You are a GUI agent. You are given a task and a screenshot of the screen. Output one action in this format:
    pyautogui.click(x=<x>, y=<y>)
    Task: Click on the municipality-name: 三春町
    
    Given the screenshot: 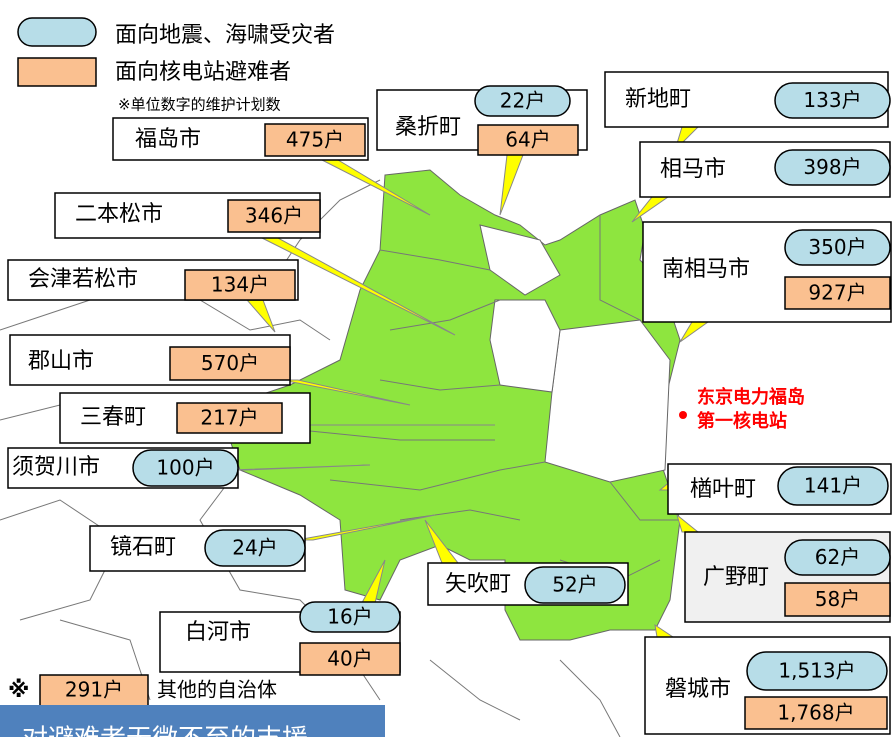 What is the action you would take?
    pyautogui.click(x=113, y=417)
    